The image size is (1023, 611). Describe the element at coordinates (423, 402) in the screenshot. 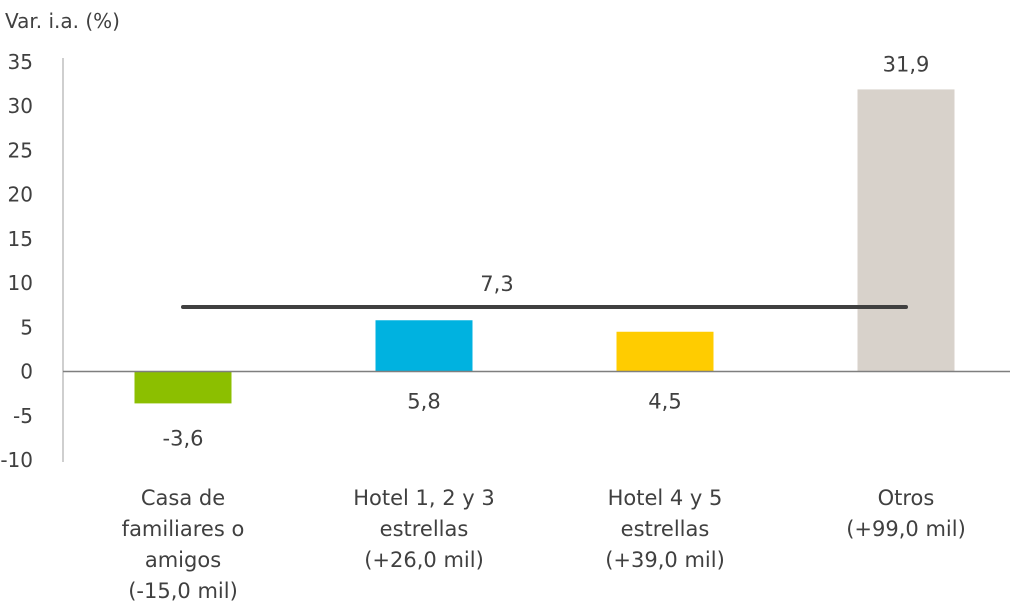

I see `data-label: 5,8` at that location.